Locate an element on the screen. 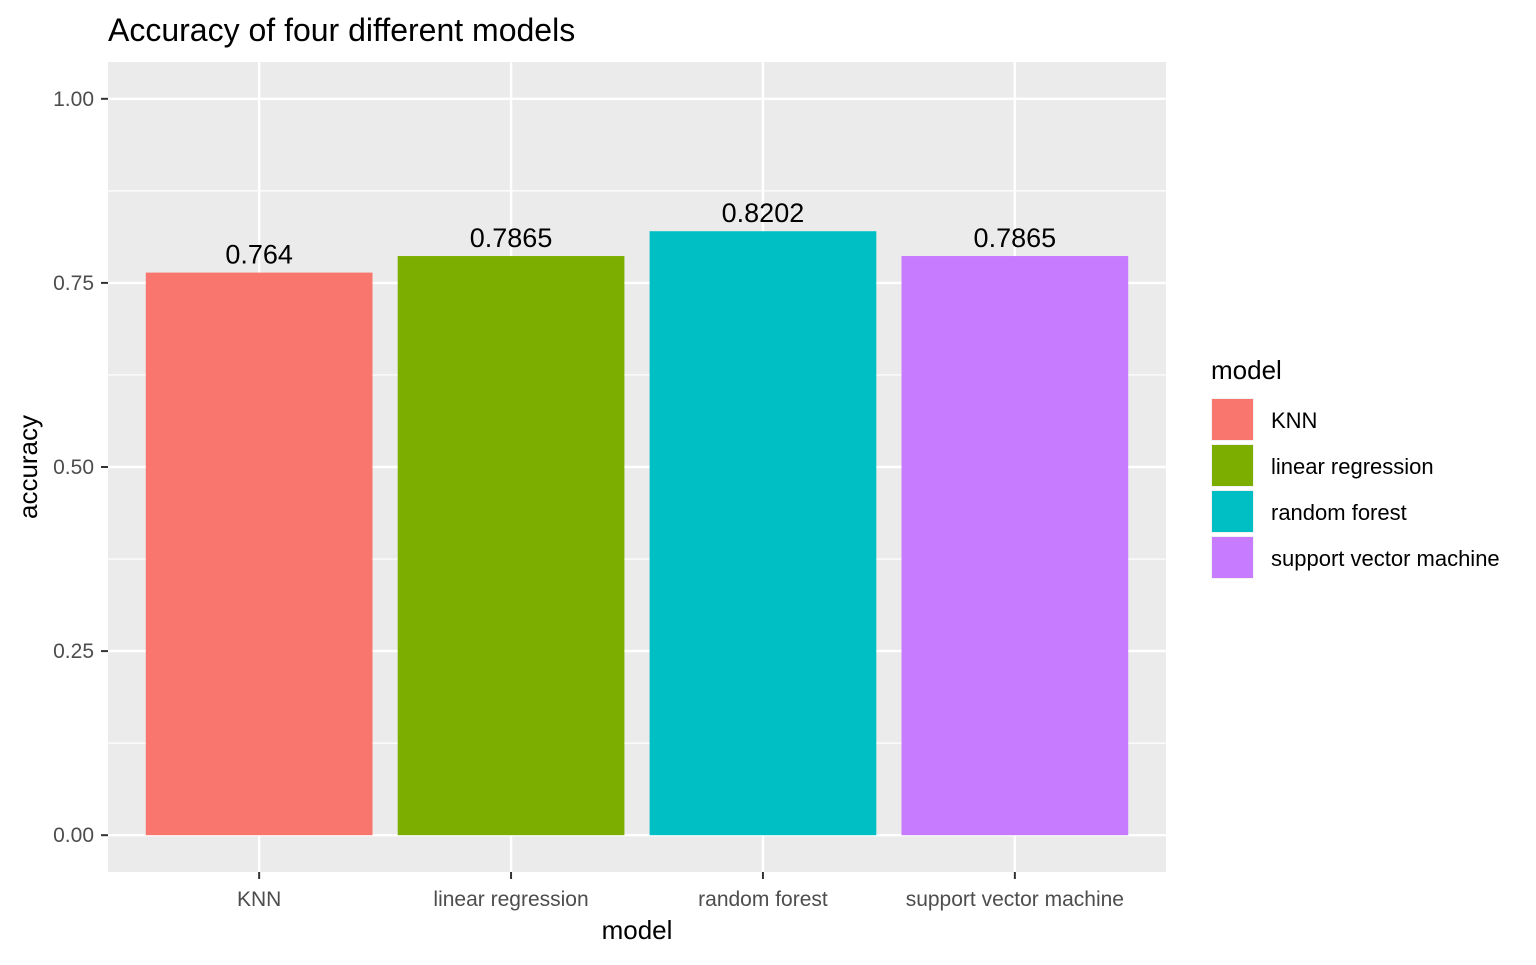 This screenshot has width=1536, height=965. bar-random-forest is located at coordinates (763, 533).